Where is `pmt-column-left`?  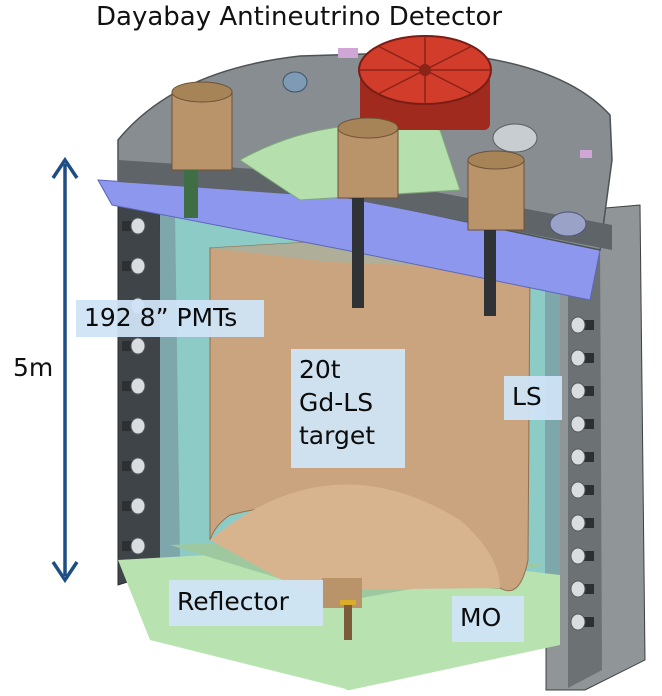 pmt-column-left is located at coordinates (134, 386).